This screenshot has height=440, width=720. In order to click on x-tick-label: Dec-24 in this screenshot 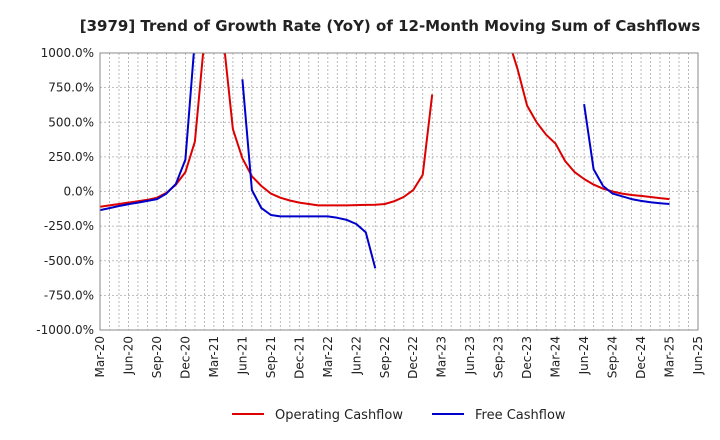, I will do `click(641, 357)`.